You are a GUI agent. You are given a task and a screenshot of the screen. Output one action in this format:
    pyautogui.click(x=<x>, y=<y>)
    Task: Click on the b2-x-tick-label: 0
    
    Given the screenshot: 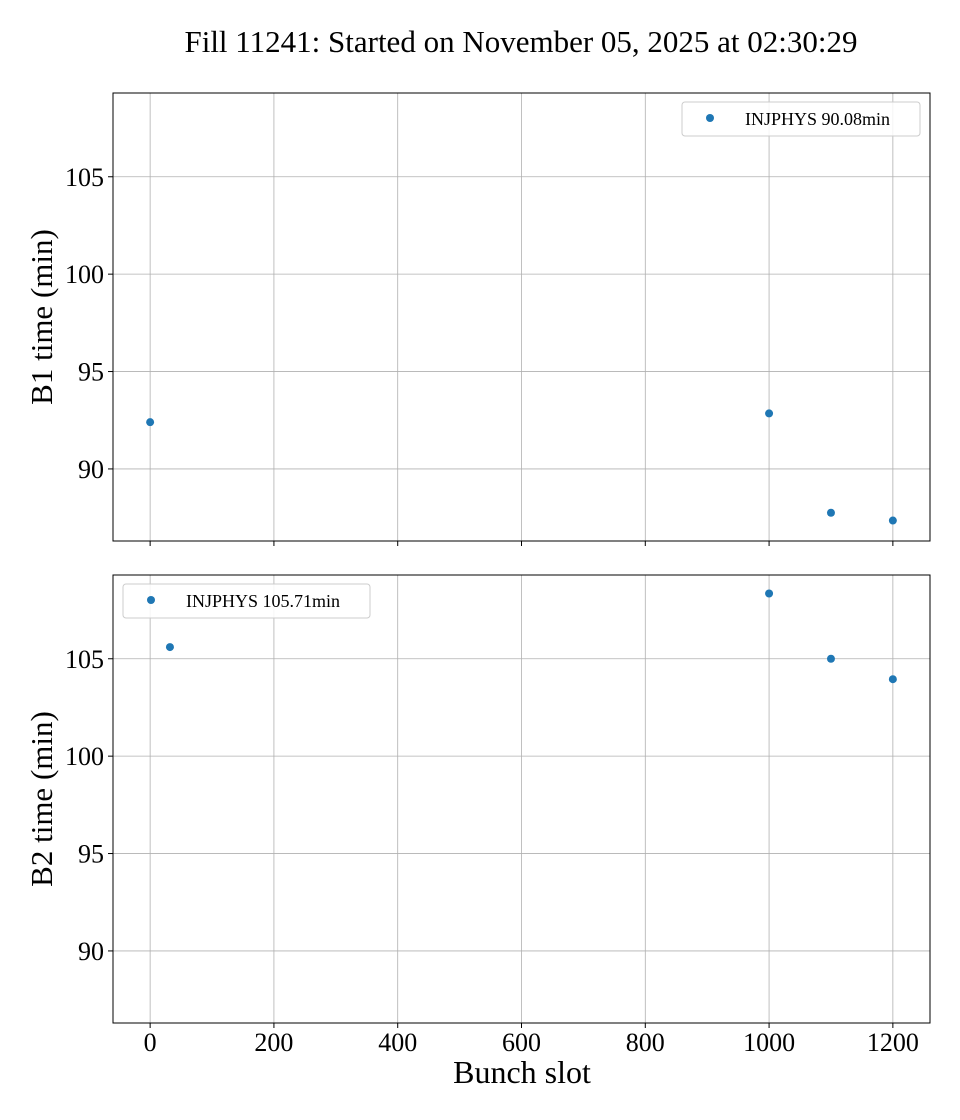 What is the action you would take?
    pyautogui.click(x=150, y=1042)
    